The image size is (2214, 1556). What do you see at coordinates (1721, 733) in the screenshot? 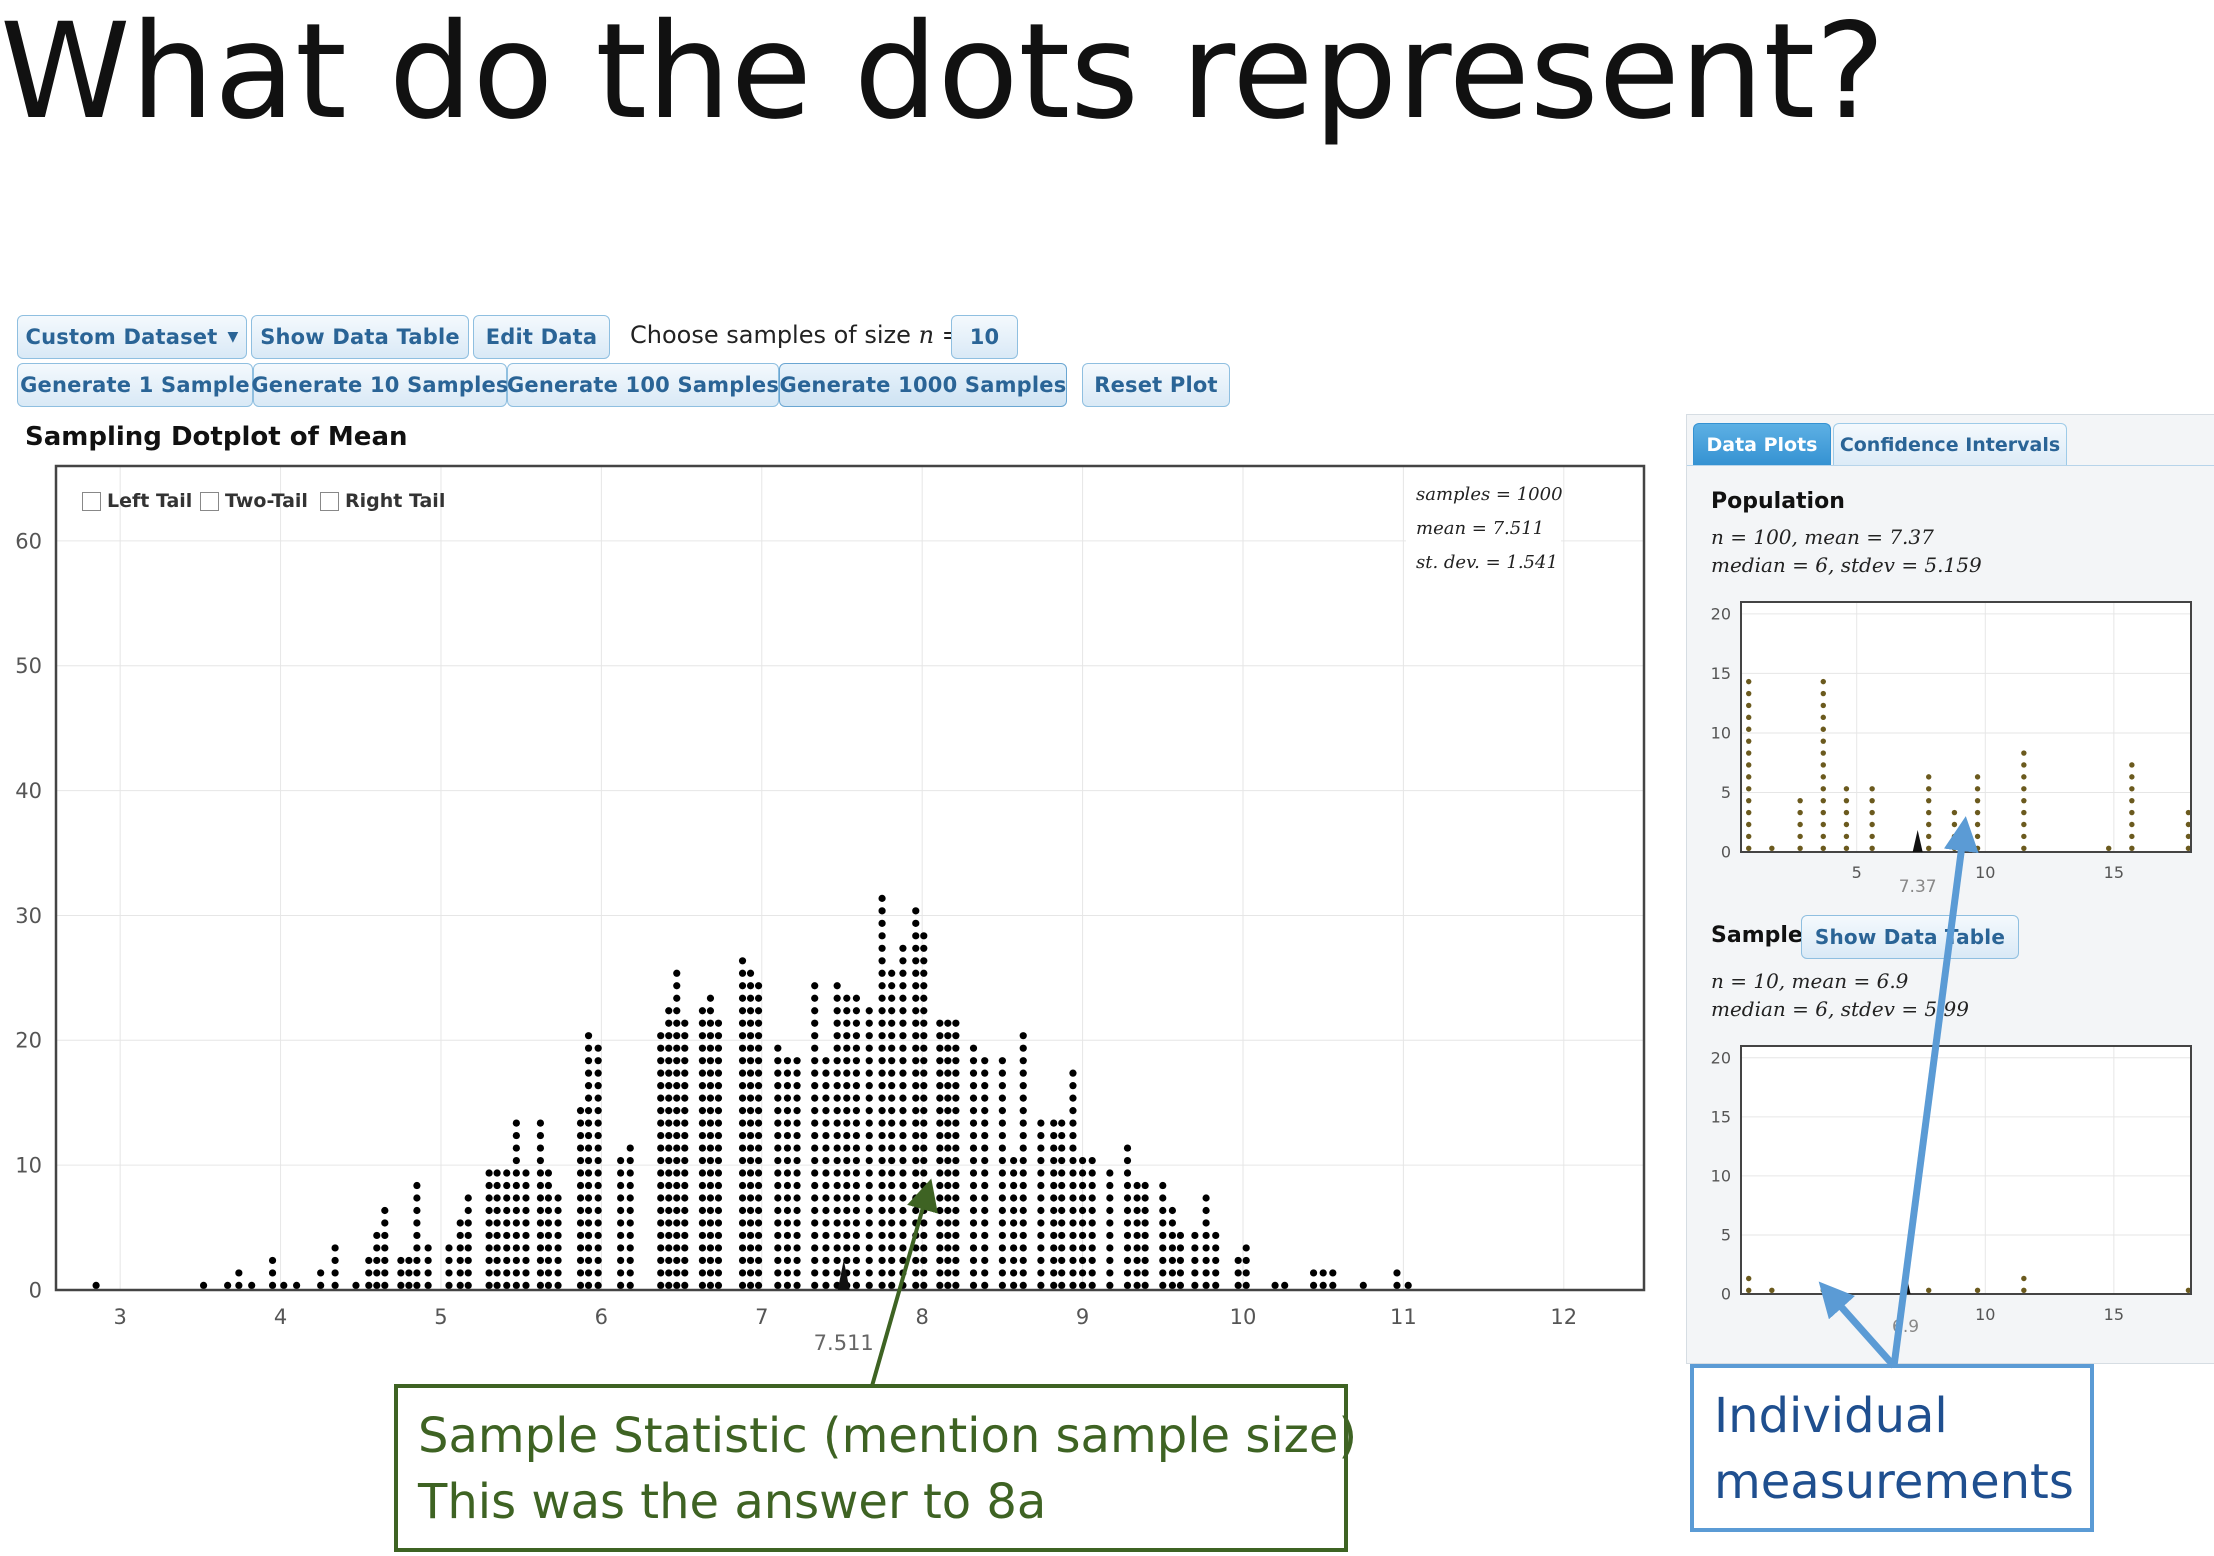
I see `y-tick-label: 10` at bounding box center [1721, 733].